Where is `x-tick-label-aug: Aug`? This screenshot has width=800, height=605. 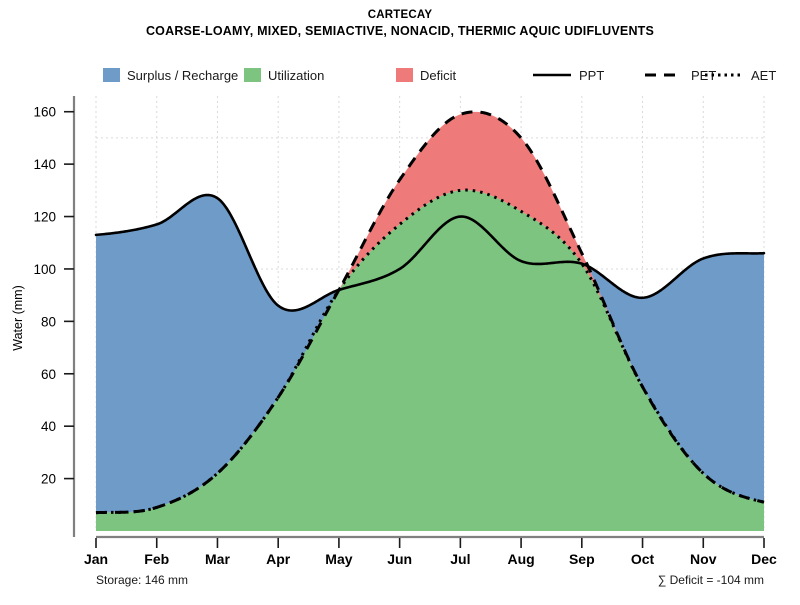 x-tick-label-aug: Aug is located at coordinates (520, 559).